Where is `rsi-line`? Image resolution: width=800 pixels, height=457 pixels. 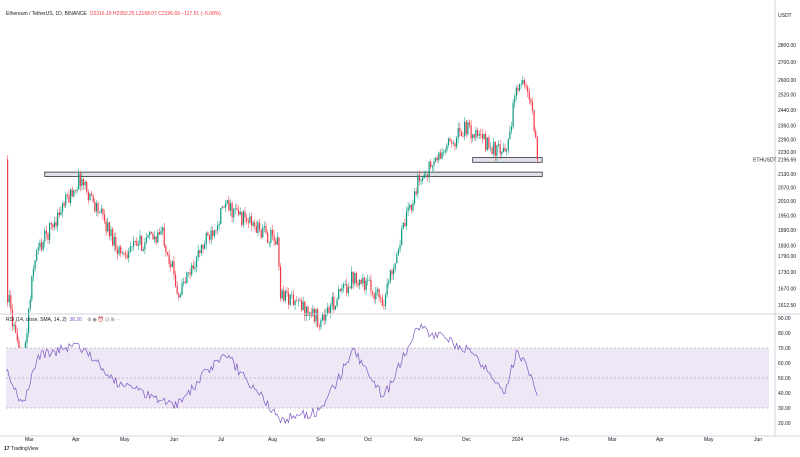 rsi-line is located at coordinates (271, 373).